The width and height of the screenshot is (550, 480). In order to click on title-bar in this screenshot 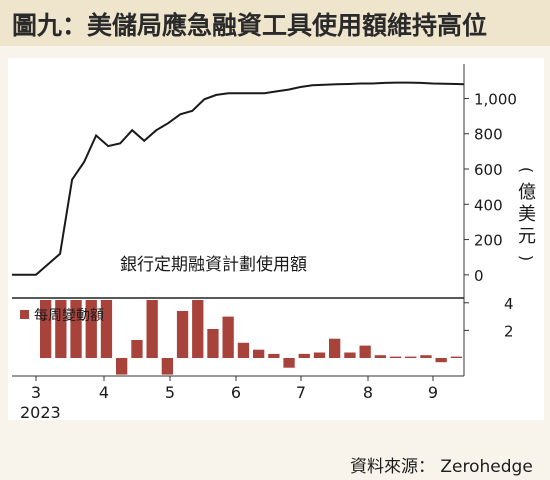, I will do `click(275, 23)`.